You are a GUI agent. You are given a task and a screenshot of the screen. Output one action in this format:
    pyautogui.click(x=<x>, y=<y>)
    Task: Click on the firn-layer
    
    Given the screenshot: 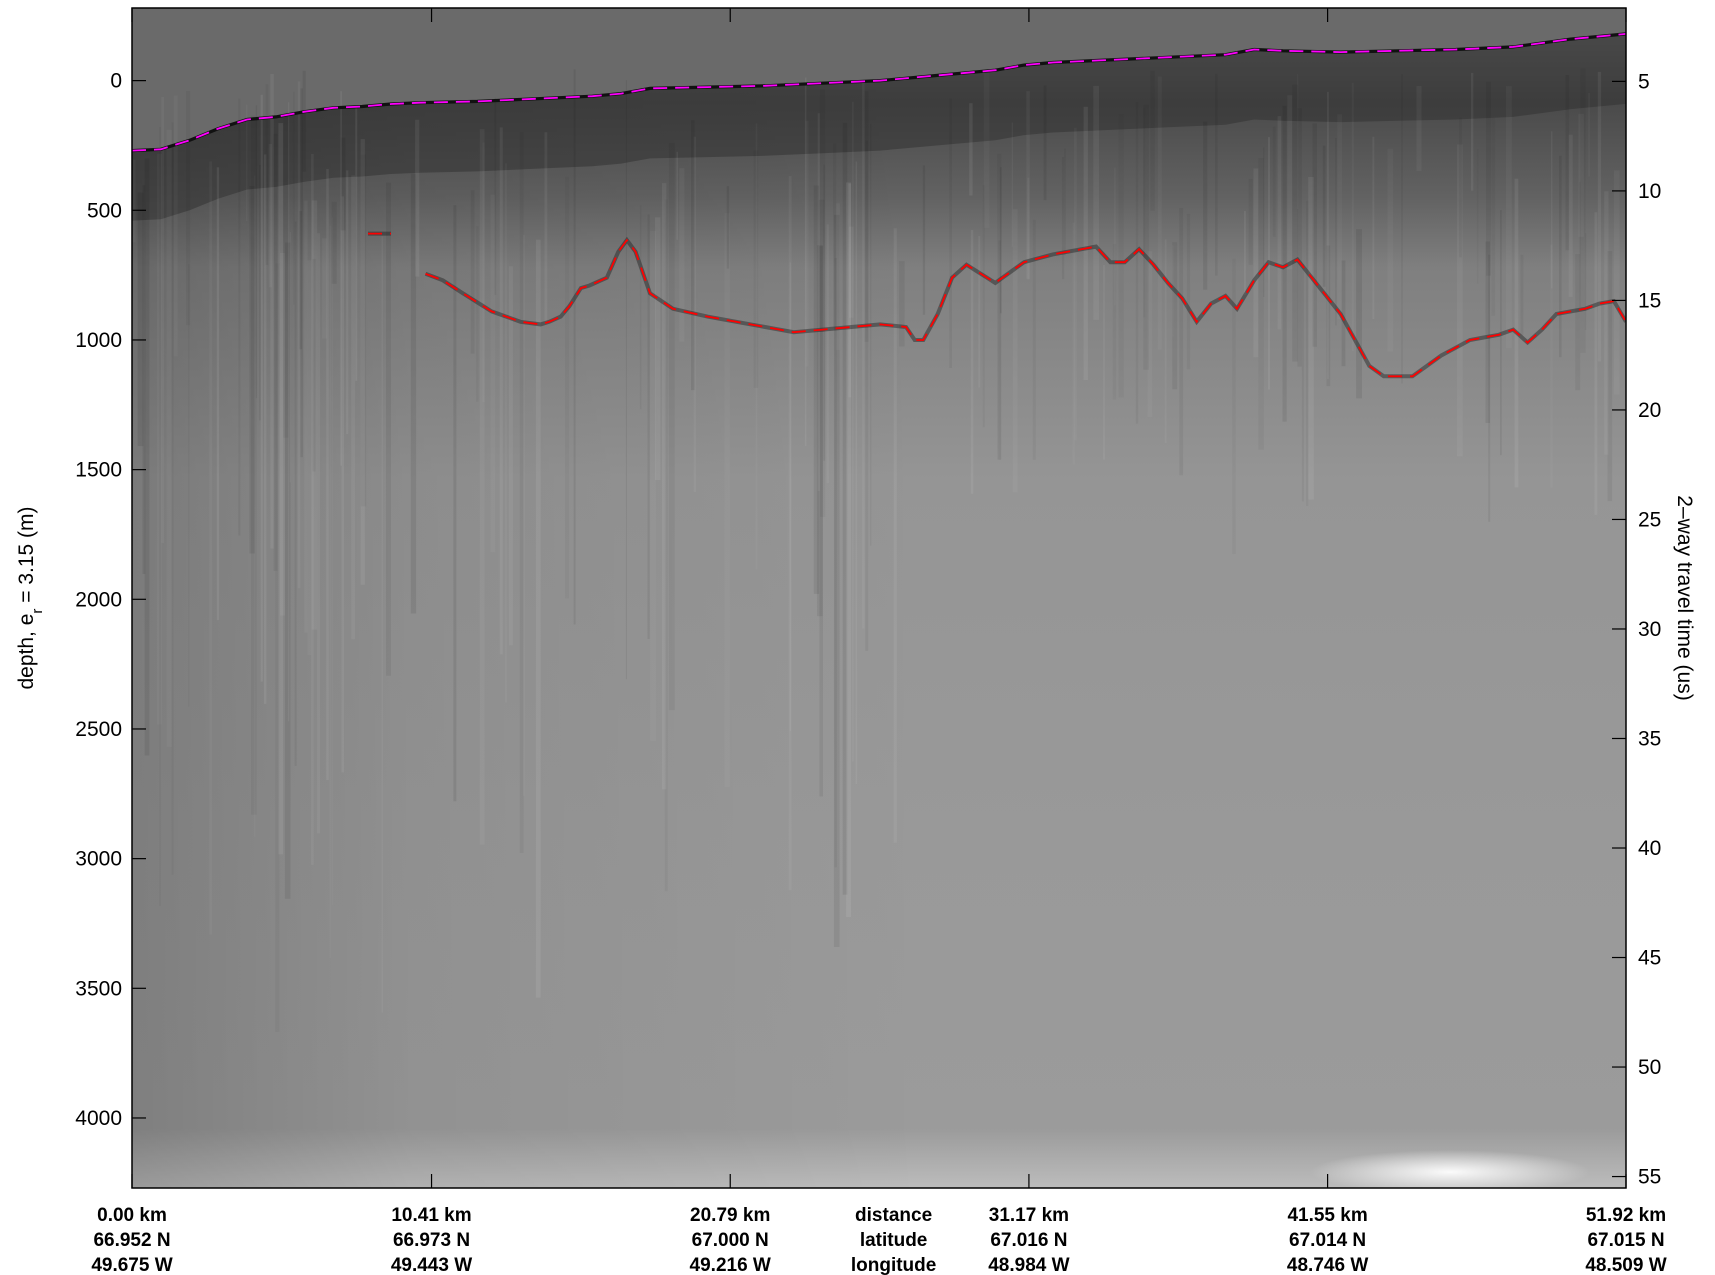 What is the action you would take?
    pyautogui.click(x=879, y=127)
    